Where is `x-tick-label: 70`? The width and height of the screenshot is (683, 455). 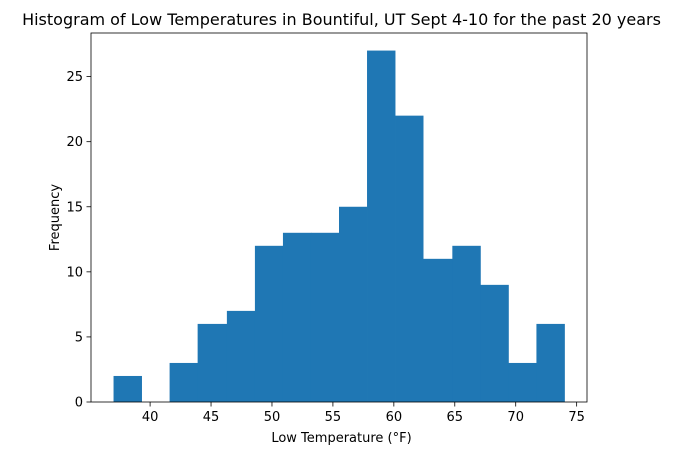 x-tick-label: 70 is located at coordinates (515, 417).